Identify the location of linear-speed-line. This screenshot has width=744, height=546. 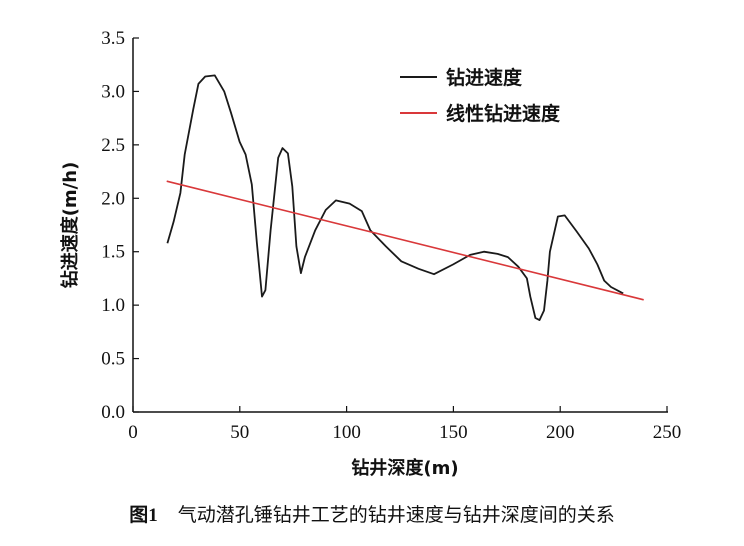
(405, 240).